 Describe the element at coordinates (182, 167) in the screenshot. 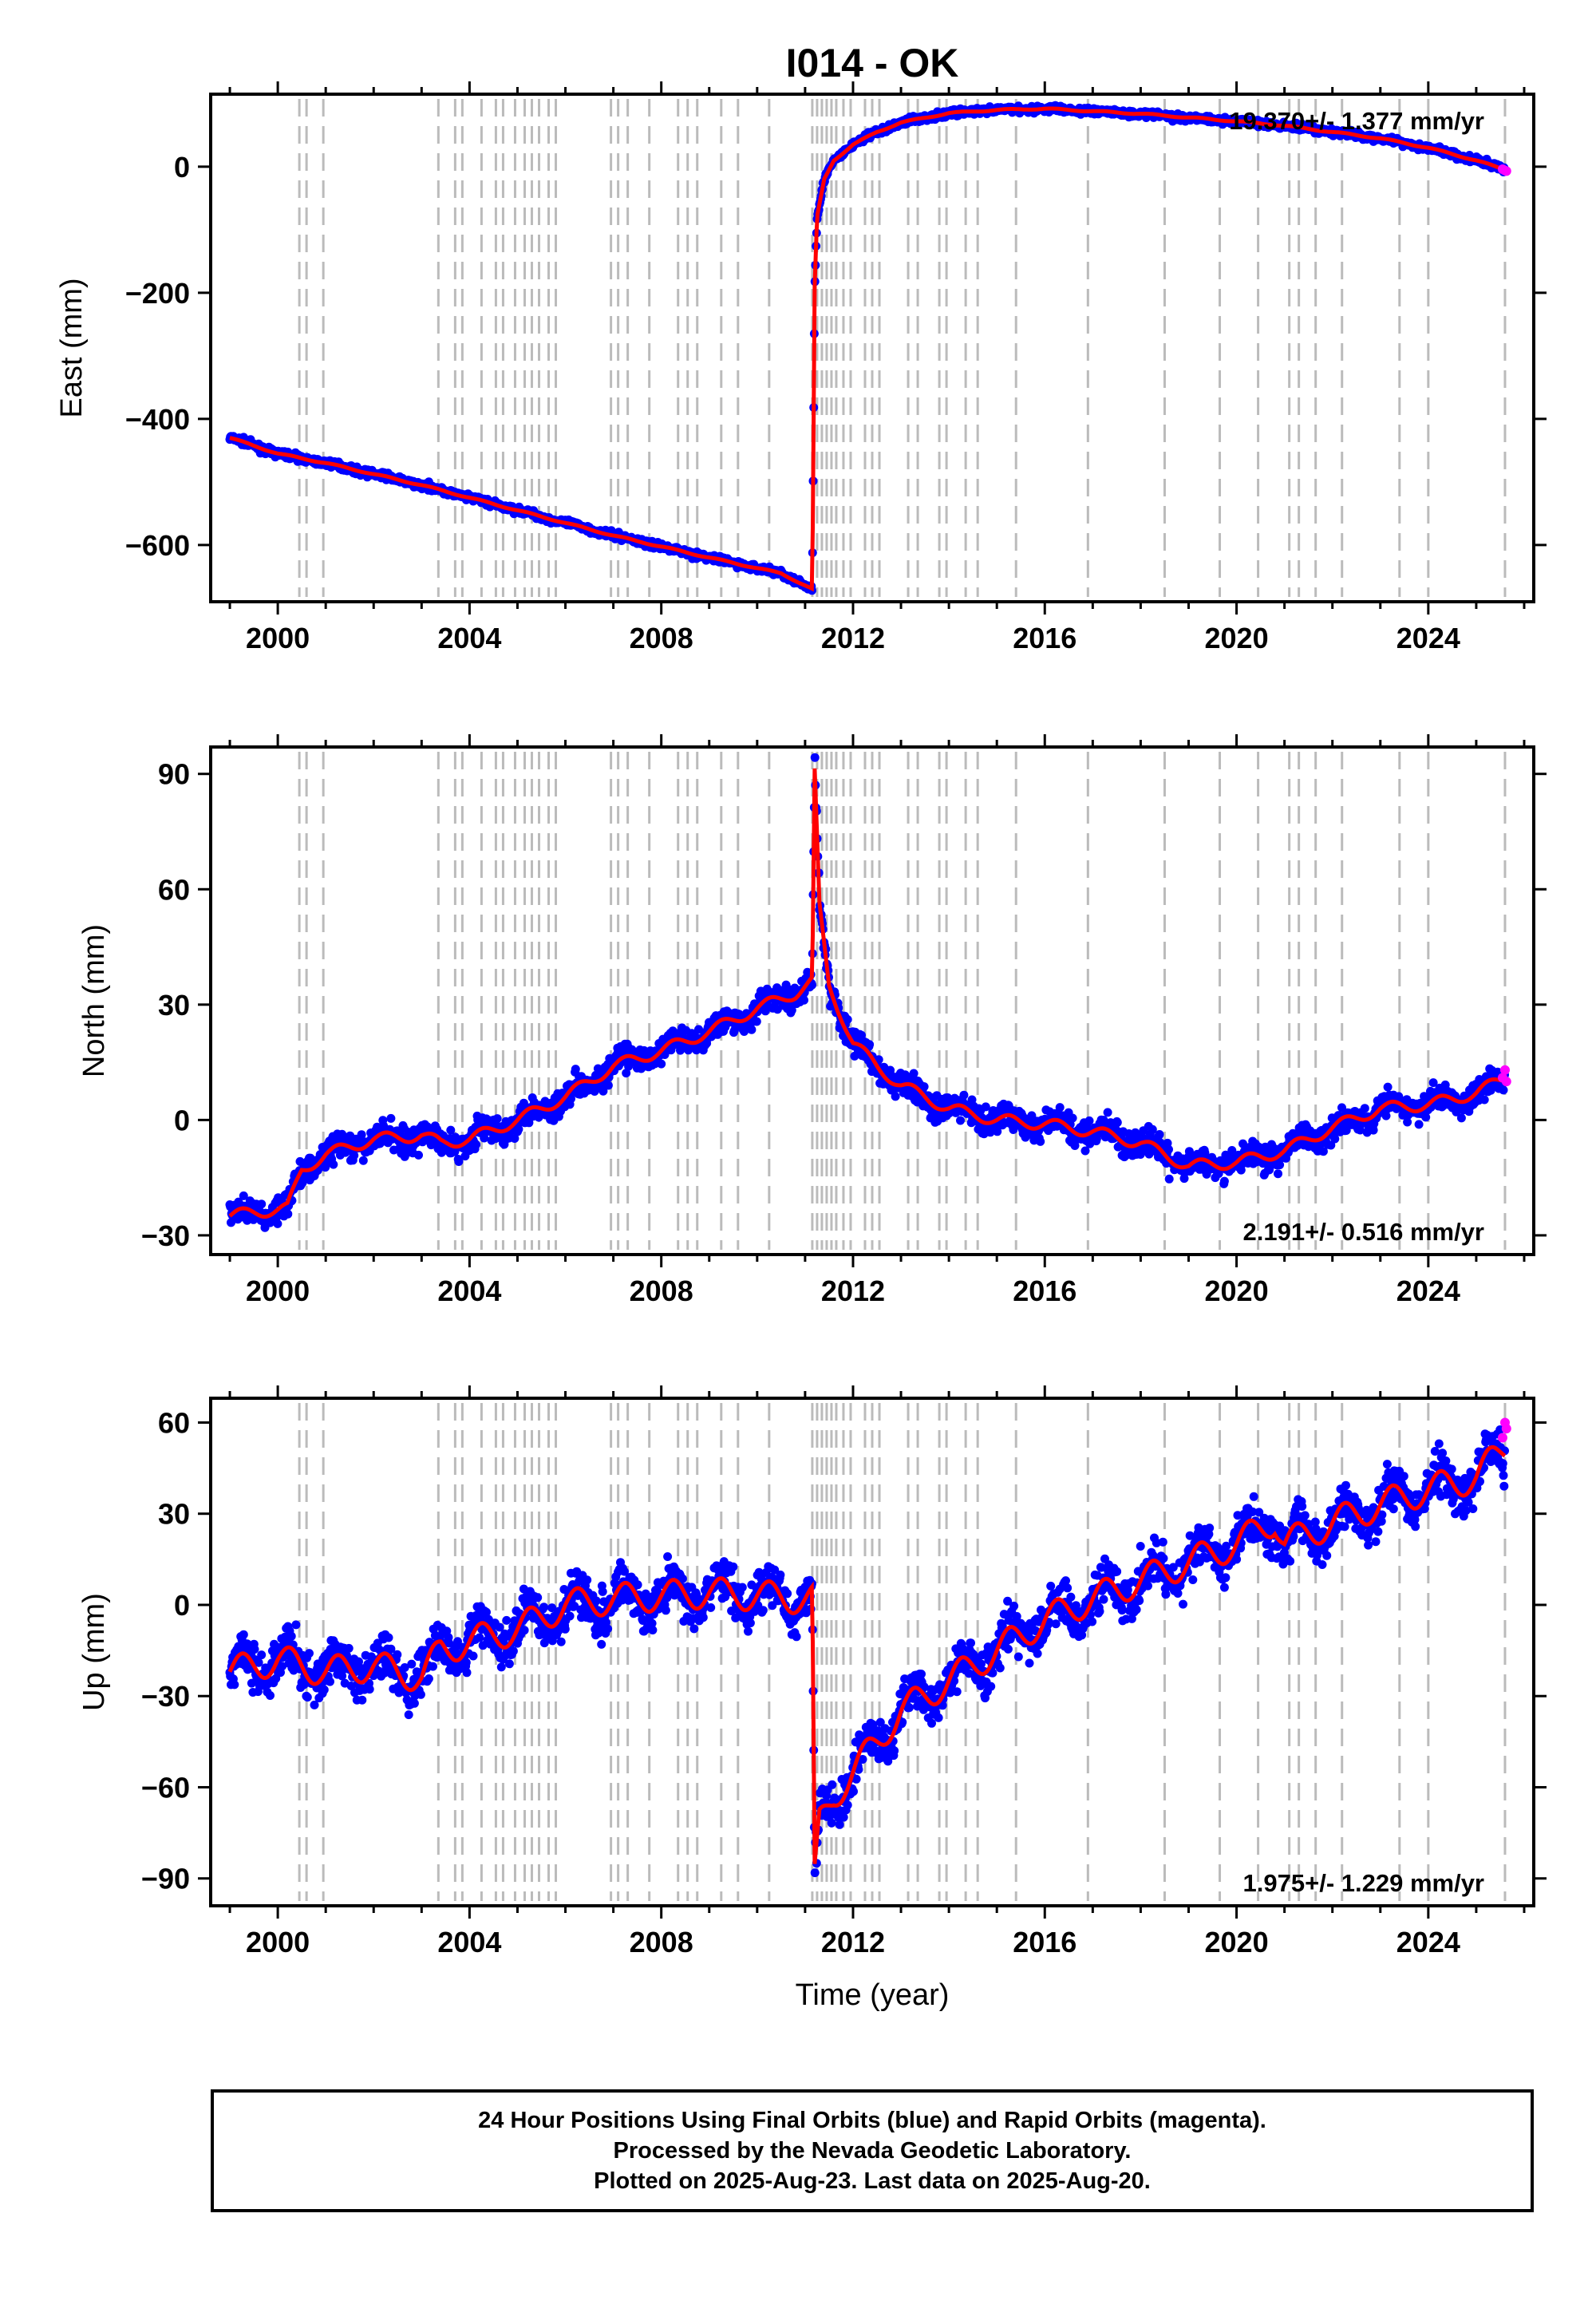

I see `east-y-tick-label: 0` at that location.